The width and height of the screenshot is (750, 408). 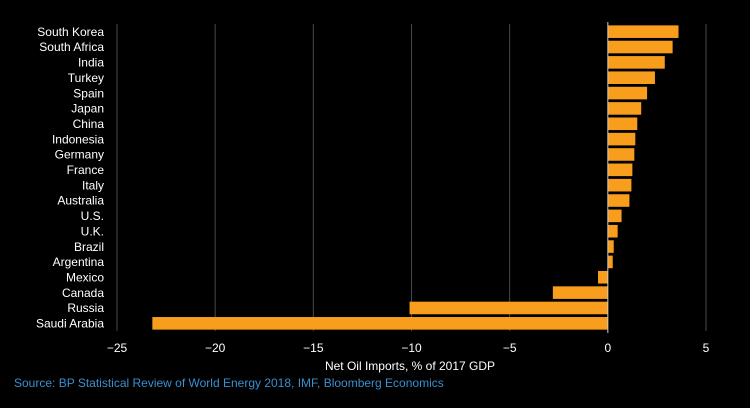 I want to click on category-label: Mexico, so click(x=85, y=277).